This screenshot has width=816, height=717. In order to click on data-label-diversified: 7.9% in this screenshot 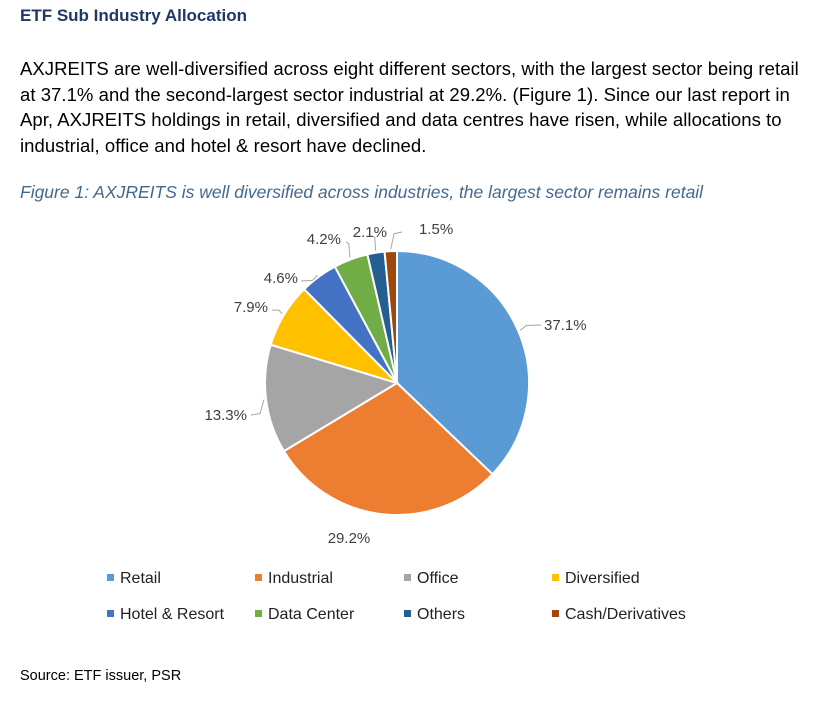, I will do `click(251, 307)`.